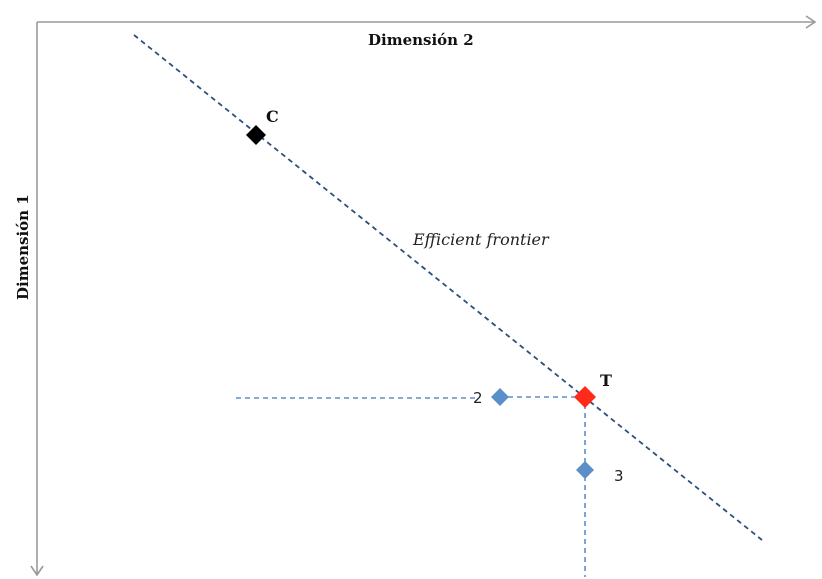  Describe the element at coordinates (619, 476) in the screenshot. I see `point-3-label: 3` at that location.